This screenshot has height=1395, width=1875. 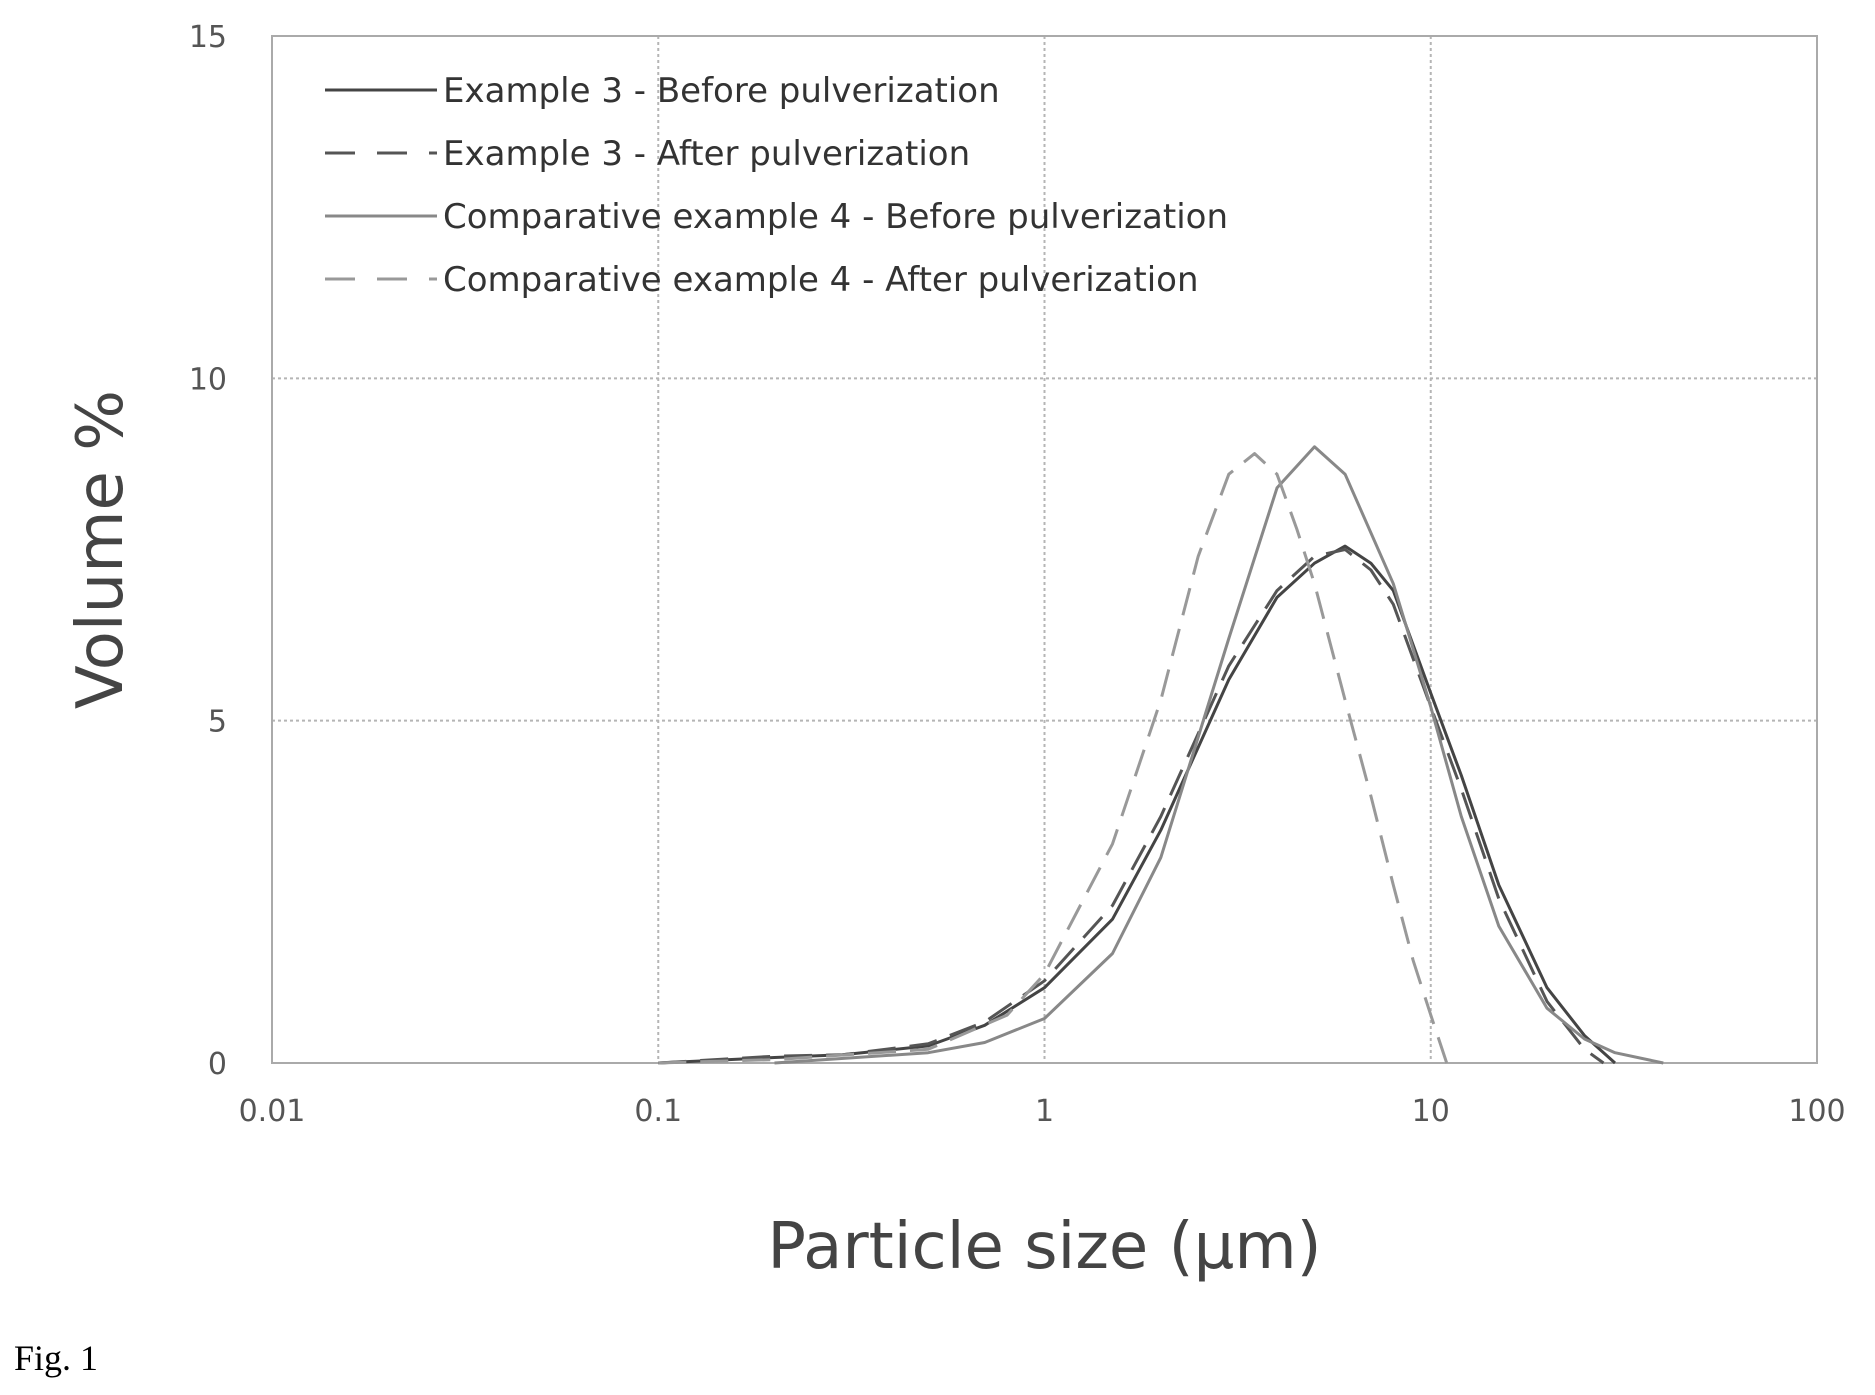 What do you see at coordinates (217, 1064) in the screenshot?
I see `y-tick-label-0: 0` at bounding box center [217, 1064].